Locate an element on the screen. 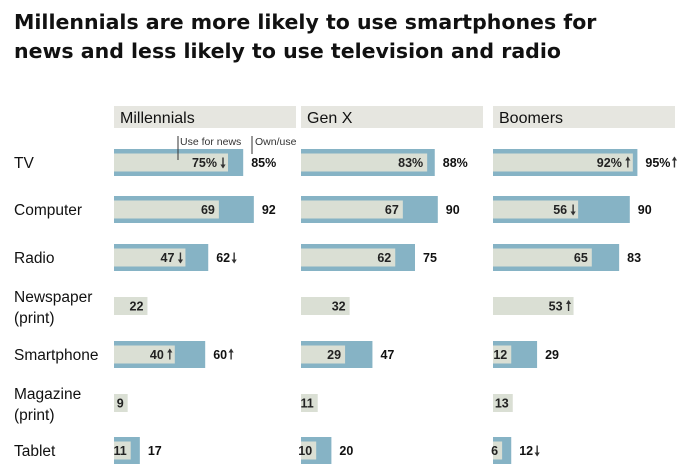 The width and height of the screenshot is (687, 475). category-label-line: Magazine is located at coordinates (47, 394).